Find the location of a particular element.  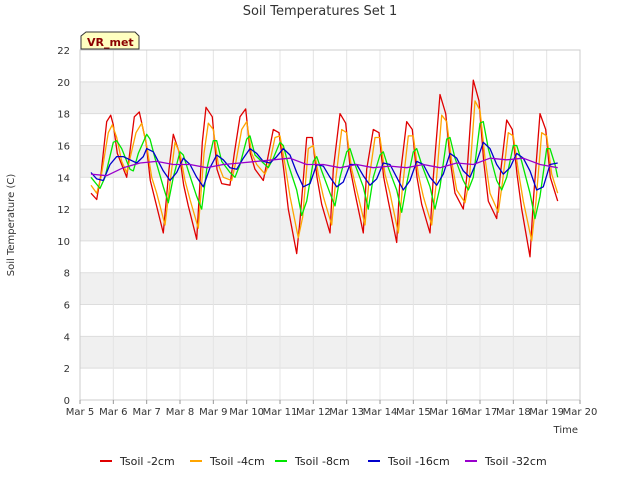

y-axis-label: Soil Temperature (C) is located at coordinates (11, 225).